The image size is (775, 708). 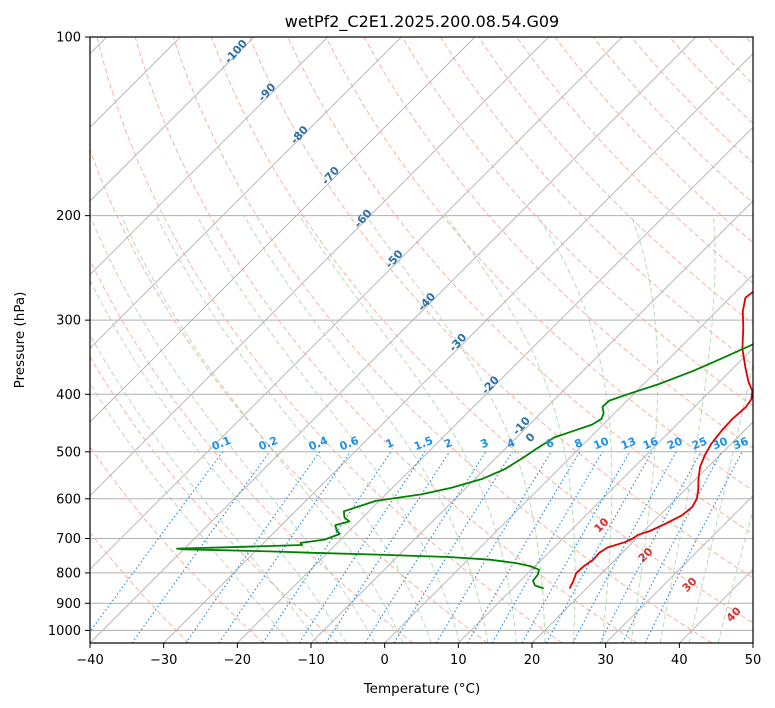 What do you see at coordinates (601, 444) in the screenshot?
I see `mixing-ratio-label: 10` at bounding box center [601, 444].